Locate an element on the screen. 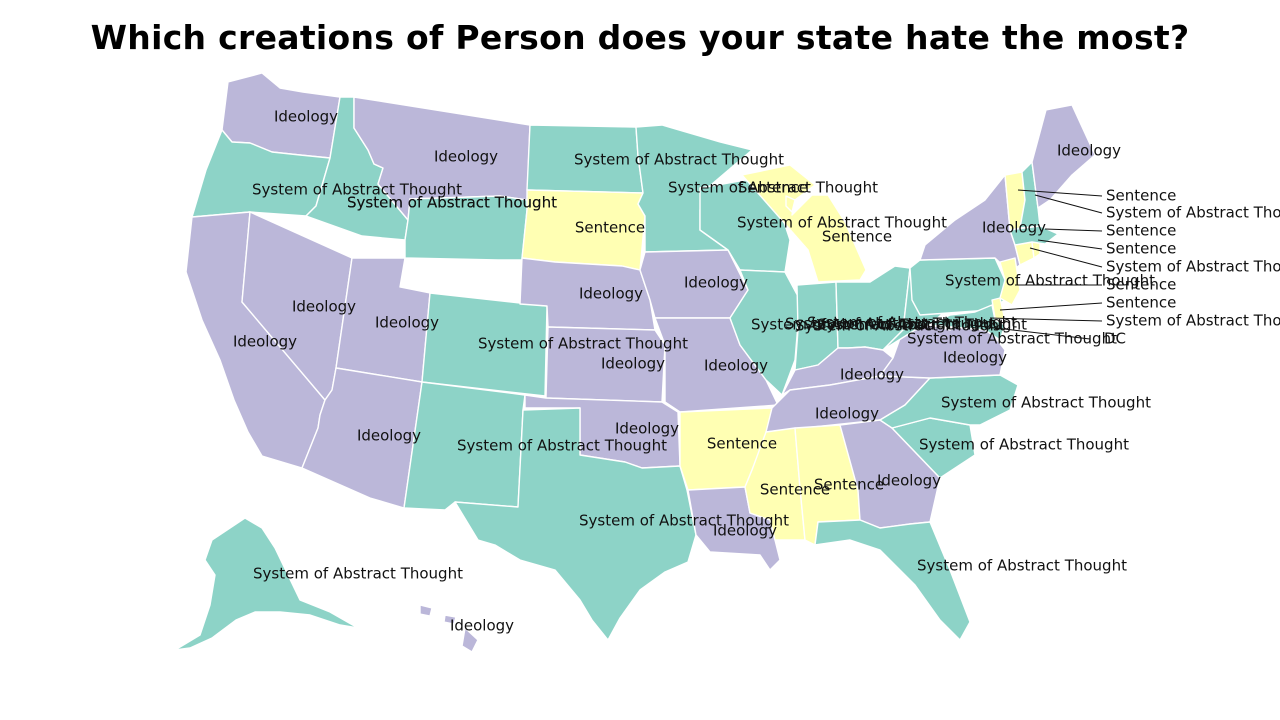 The image size is (1280, 720). state-ks is located at coordinates (605, 364).